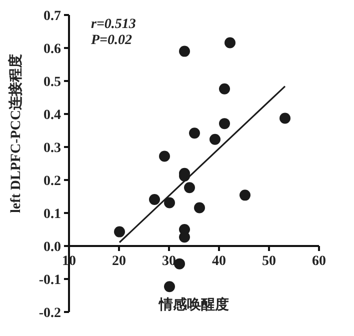  I want to click on y-tick-label: 0.5, so click(52, 82).